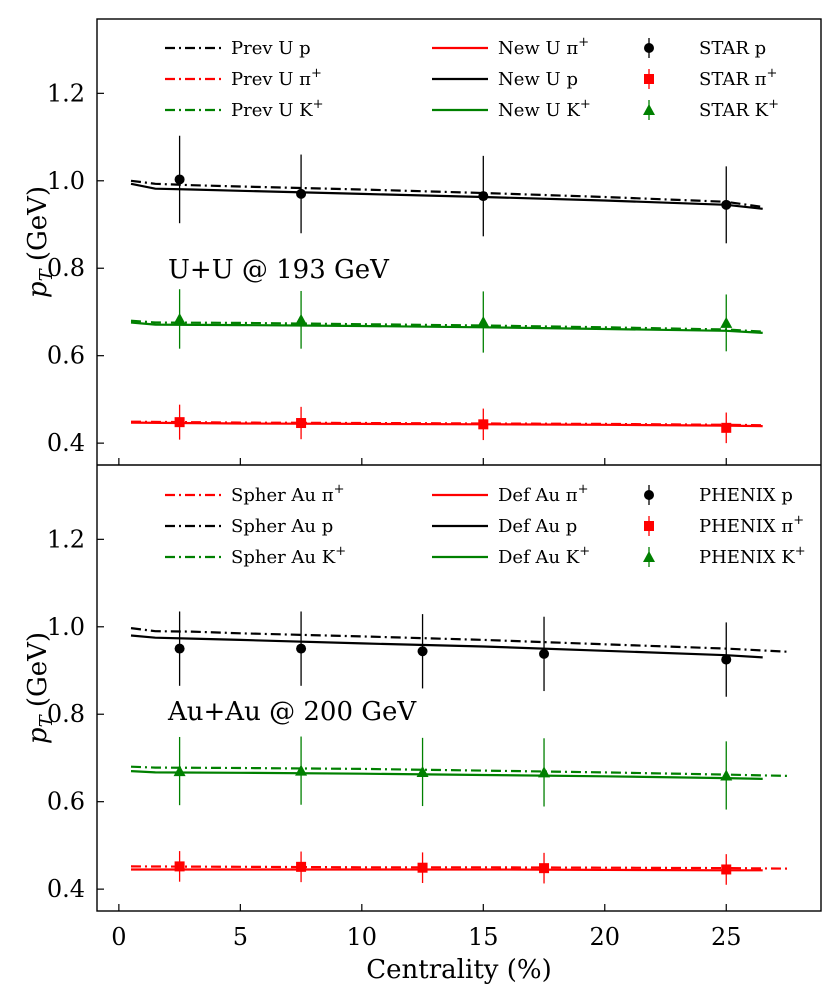 This screenshot has width=831, height=997. Describe the element at coordinates (538, 79) in the screenshot. I see `legend-label: New U p` at that location.